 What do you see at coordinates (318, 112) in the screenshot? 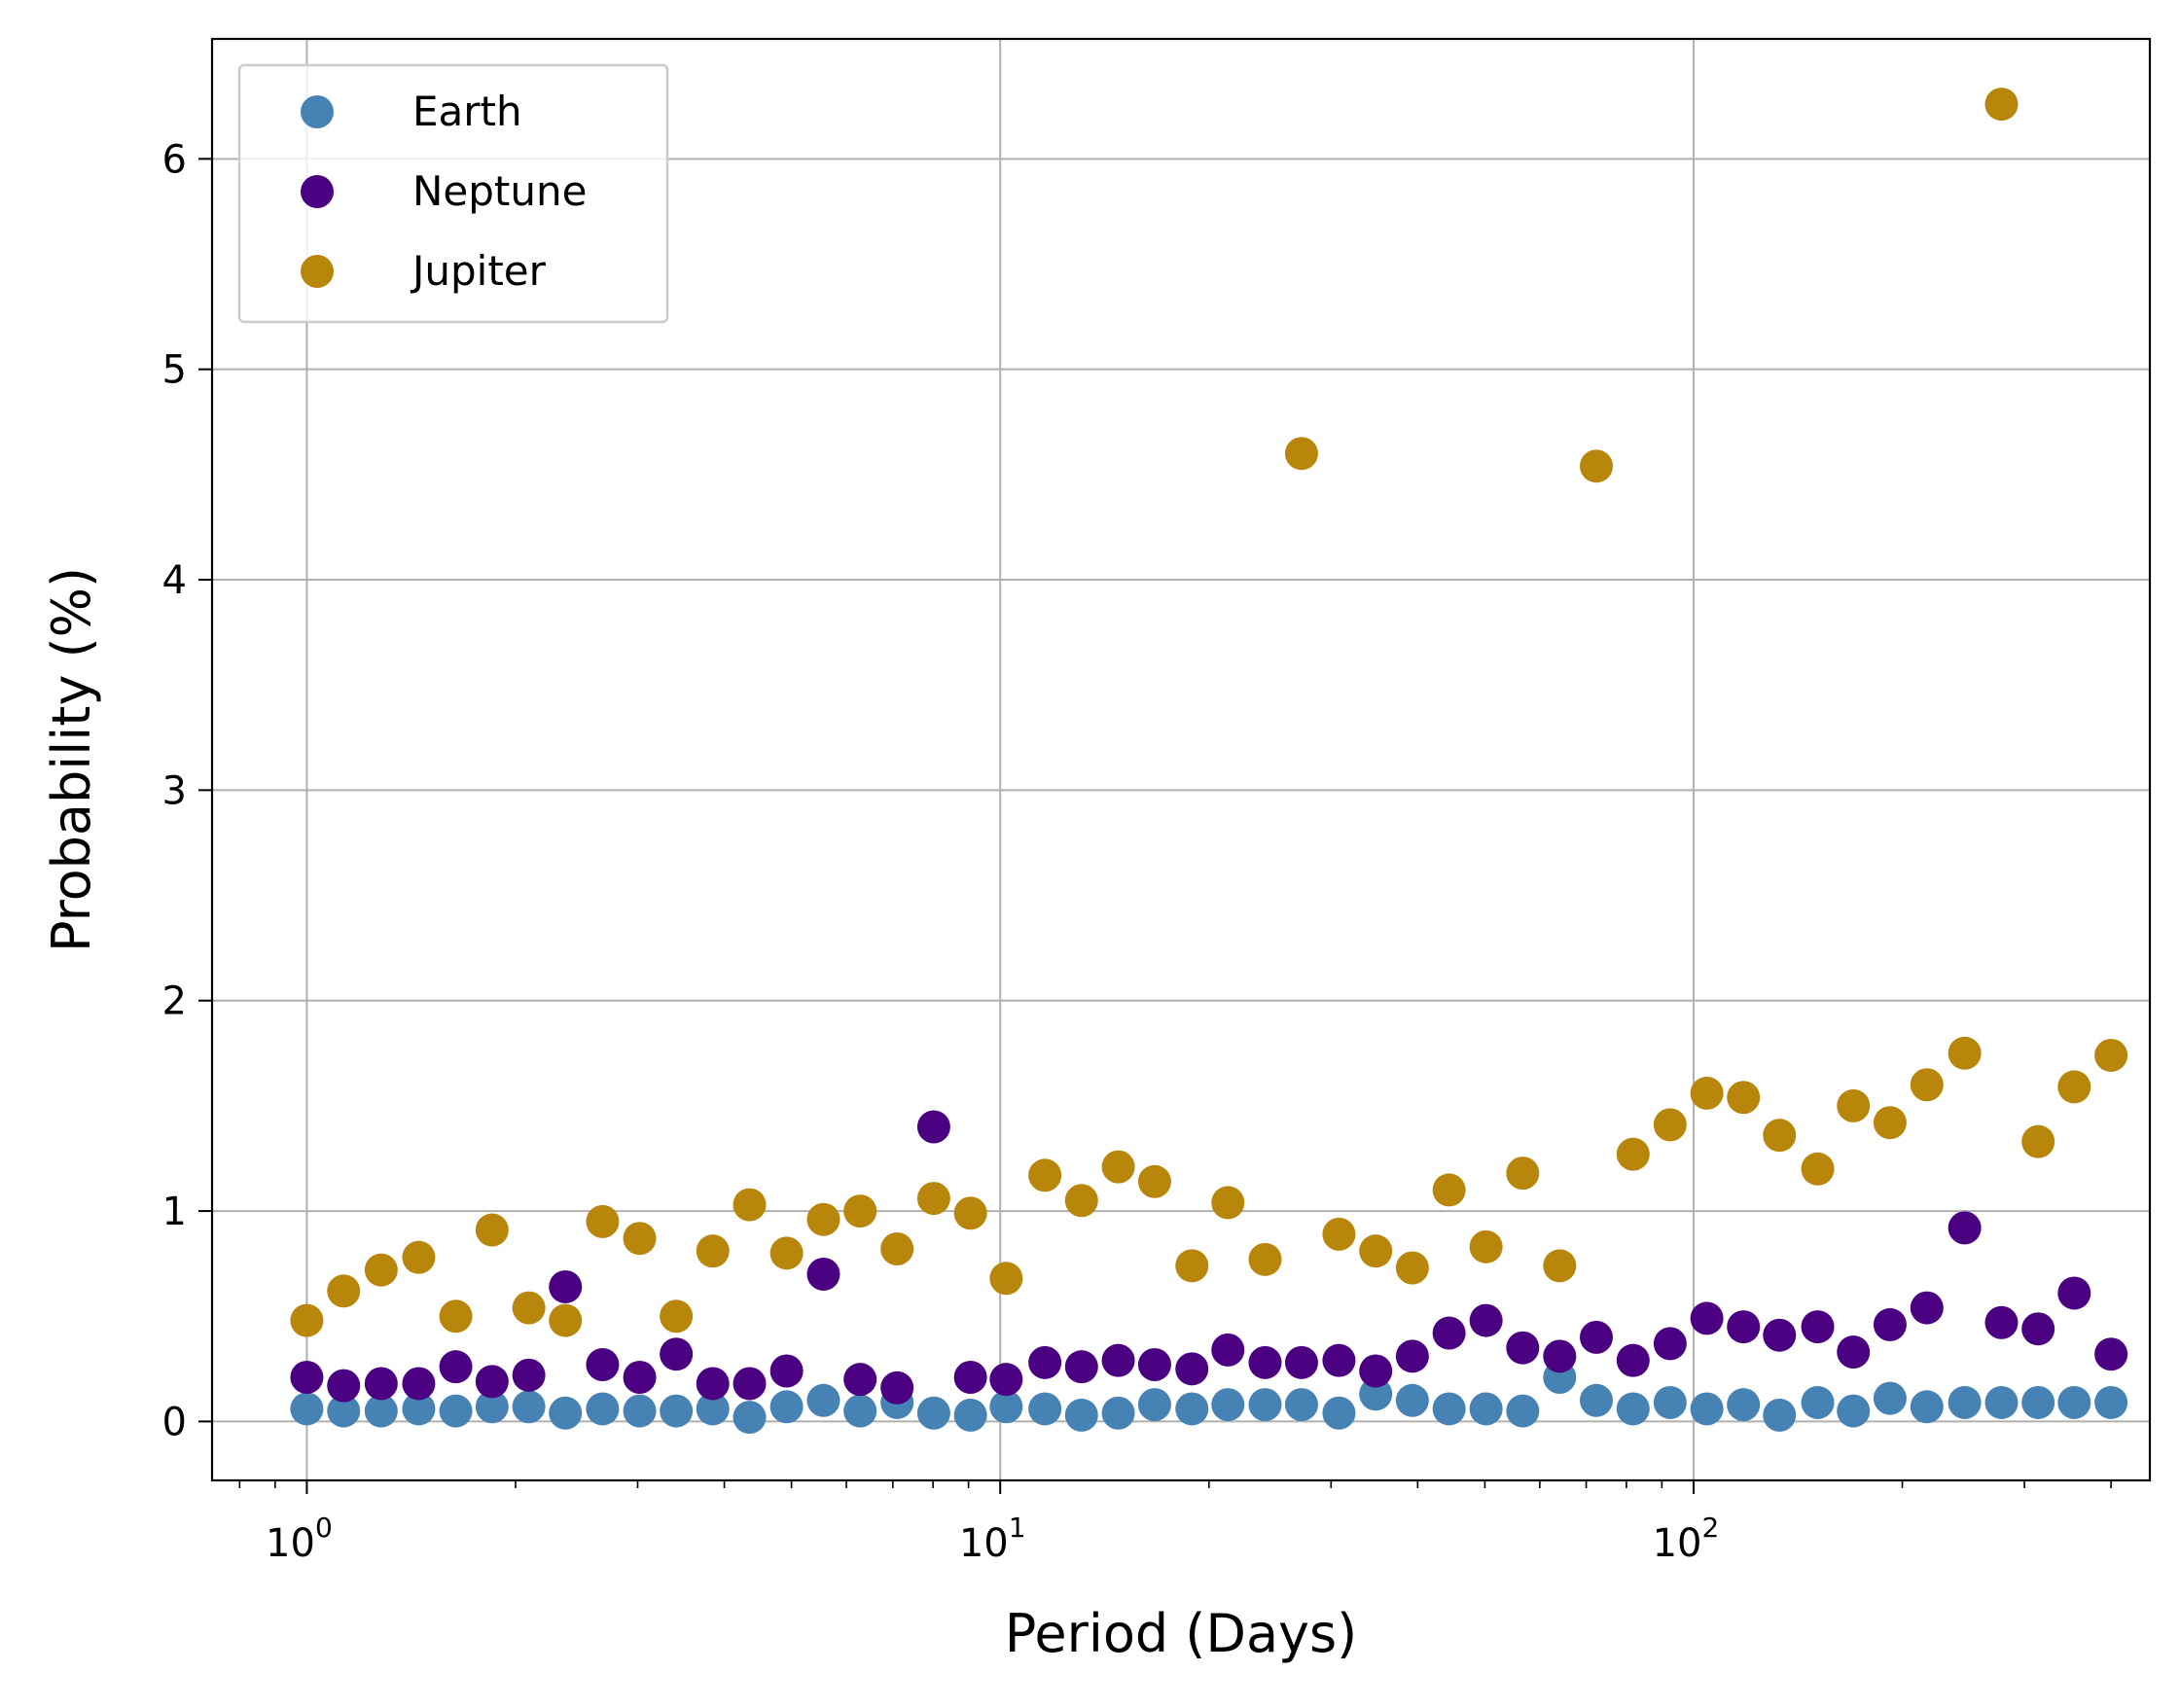
I see `legend-marker-earth` at bounding box center [318, 112].